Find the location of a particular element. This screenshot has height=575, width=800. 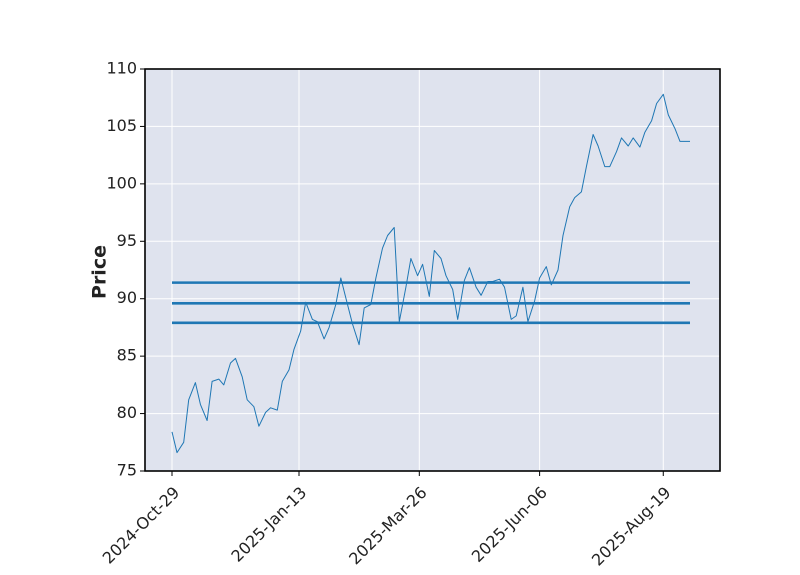

y-axis-label: Price is located at coordinates (100, 272).